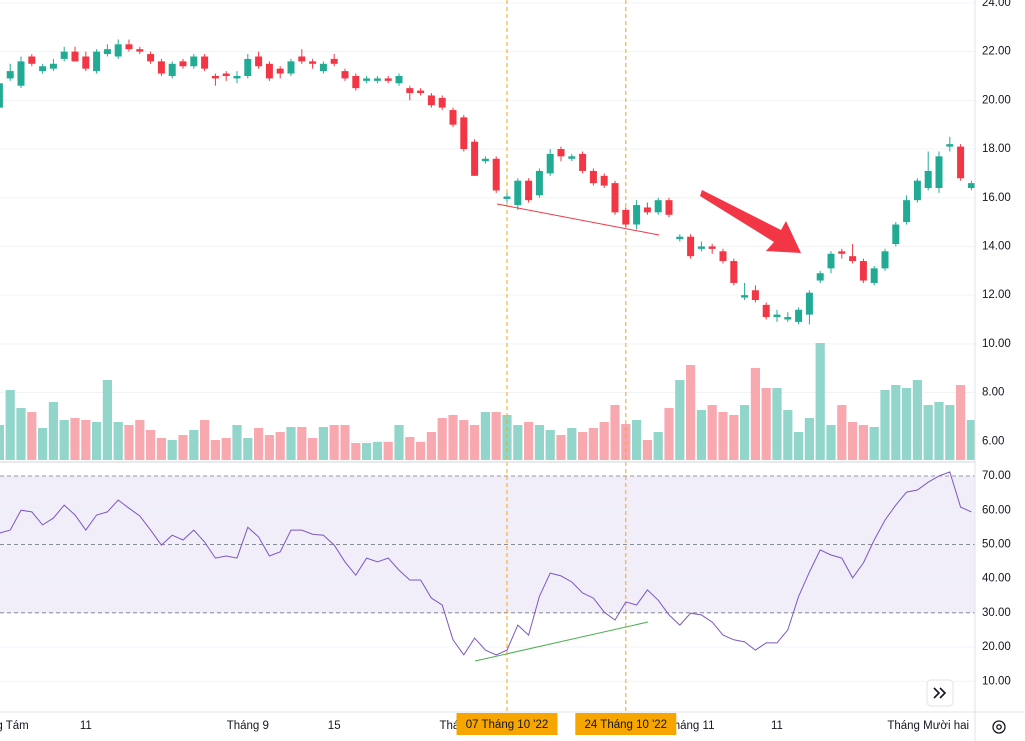 The width and height of the screenshot is (1025, 741). I want to click on settings-button, so click(999, 727).